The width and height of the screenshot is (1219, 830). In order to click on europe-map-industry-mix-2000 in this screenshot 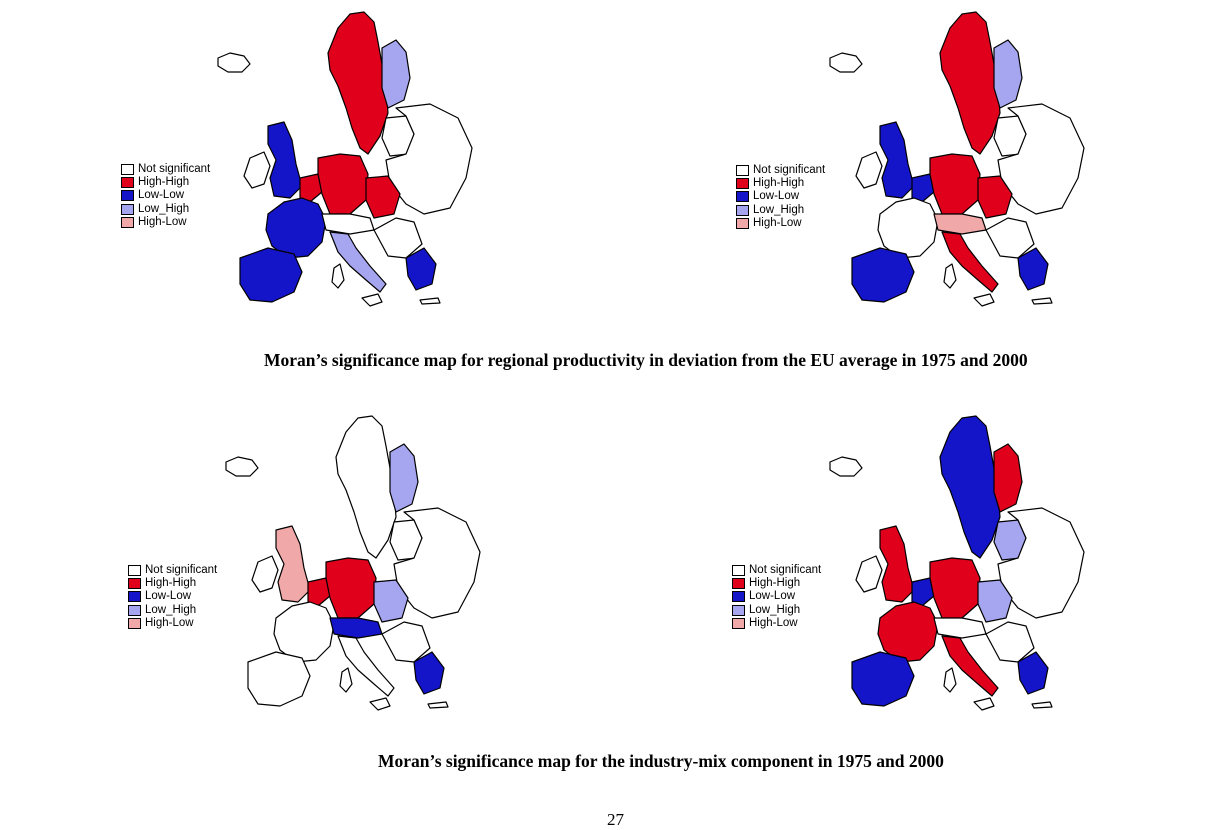, I will do `click(957, 563)`.